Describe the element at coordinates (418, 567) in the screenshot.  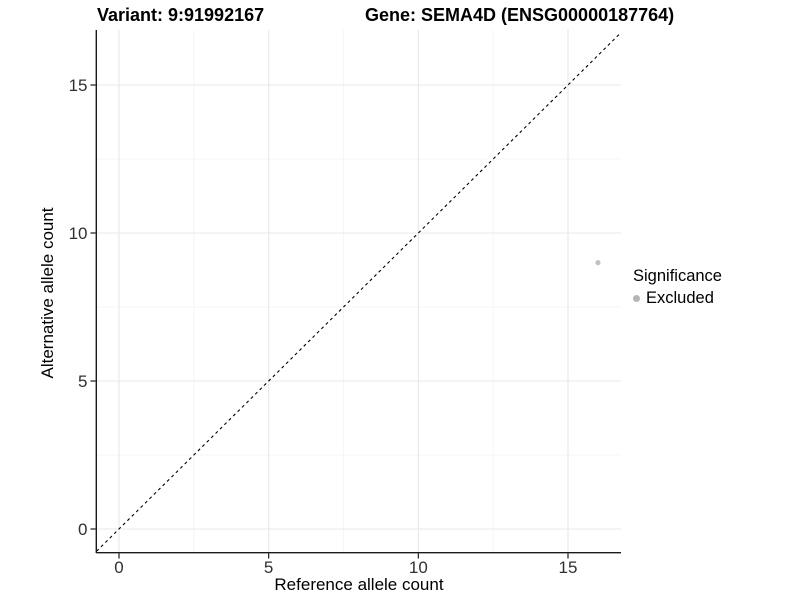
I see `x-tick-label: 10` at that location.